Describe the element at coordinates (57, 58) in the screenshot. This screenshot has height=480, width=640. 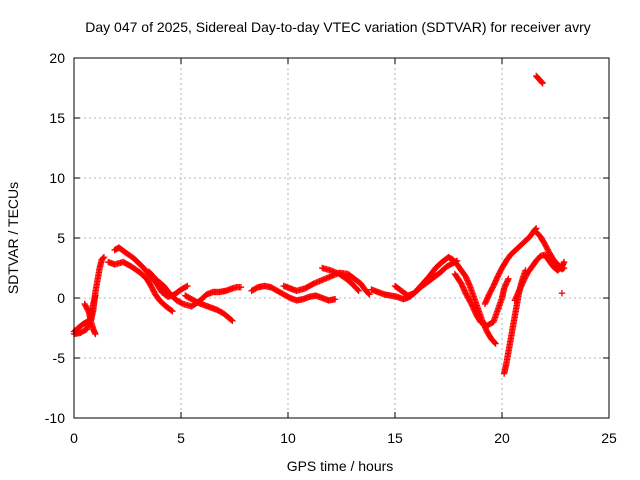
I see `y-tick-label: 20` at that location.